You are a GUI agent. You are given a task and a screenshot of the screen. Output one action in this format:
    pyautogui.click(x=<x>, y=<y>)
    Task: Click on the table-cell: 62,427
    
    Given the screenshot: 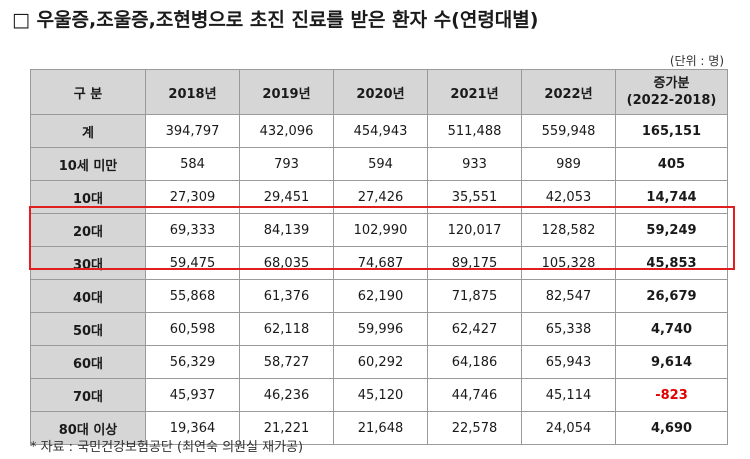 What is the action you would take?
    pyautogui.click(x=474, y=329)
    